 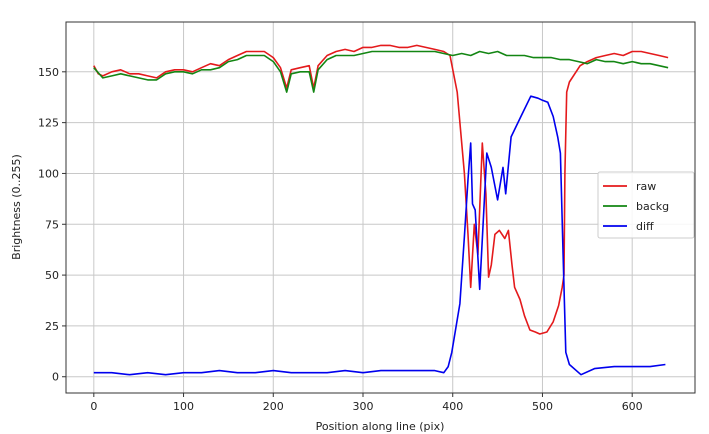 I want to click on y-axis-label: Brightness (0..255), so click(x=16, y=207).